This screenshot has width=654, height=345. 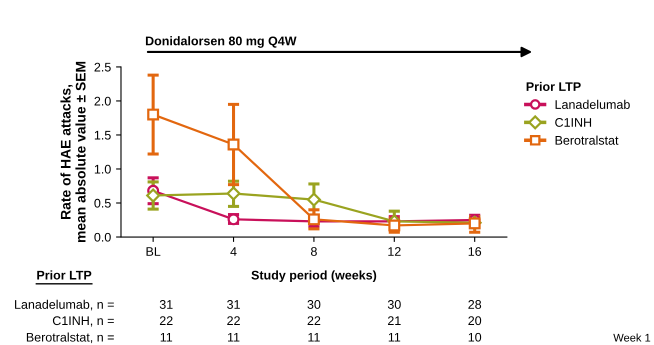 I want to click on legend-title: Prior LTP, so click(x=553, y=87).